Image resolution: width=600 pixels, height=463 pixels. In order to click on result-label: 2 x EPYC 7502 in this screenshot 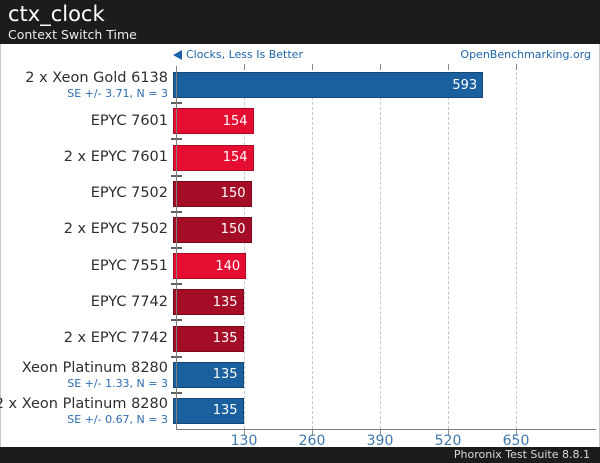, I will do `click(115, 229)`.